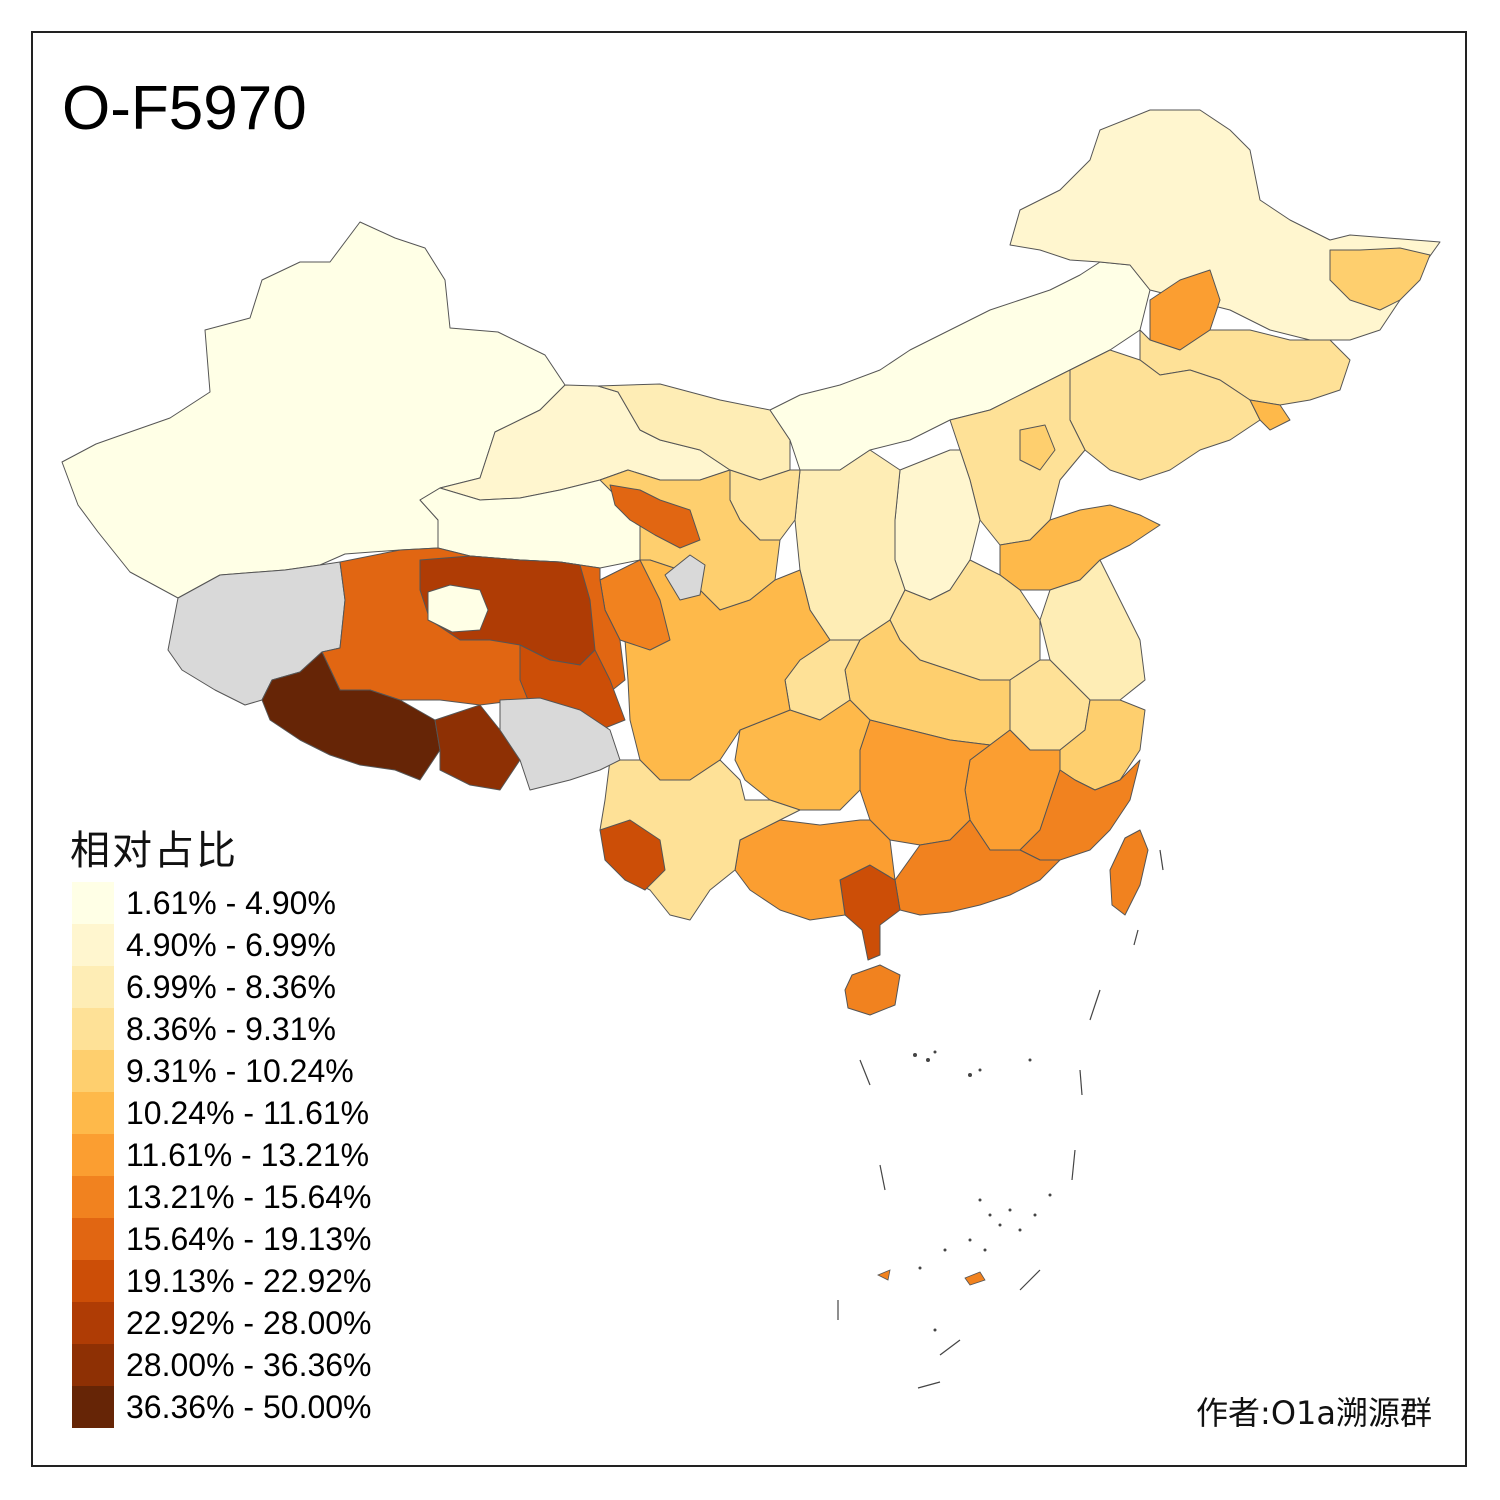 Image resolution: width=1500 pixels, height=1500 pixels. I want to click on region-tibet-southeast, so click(477, 747).